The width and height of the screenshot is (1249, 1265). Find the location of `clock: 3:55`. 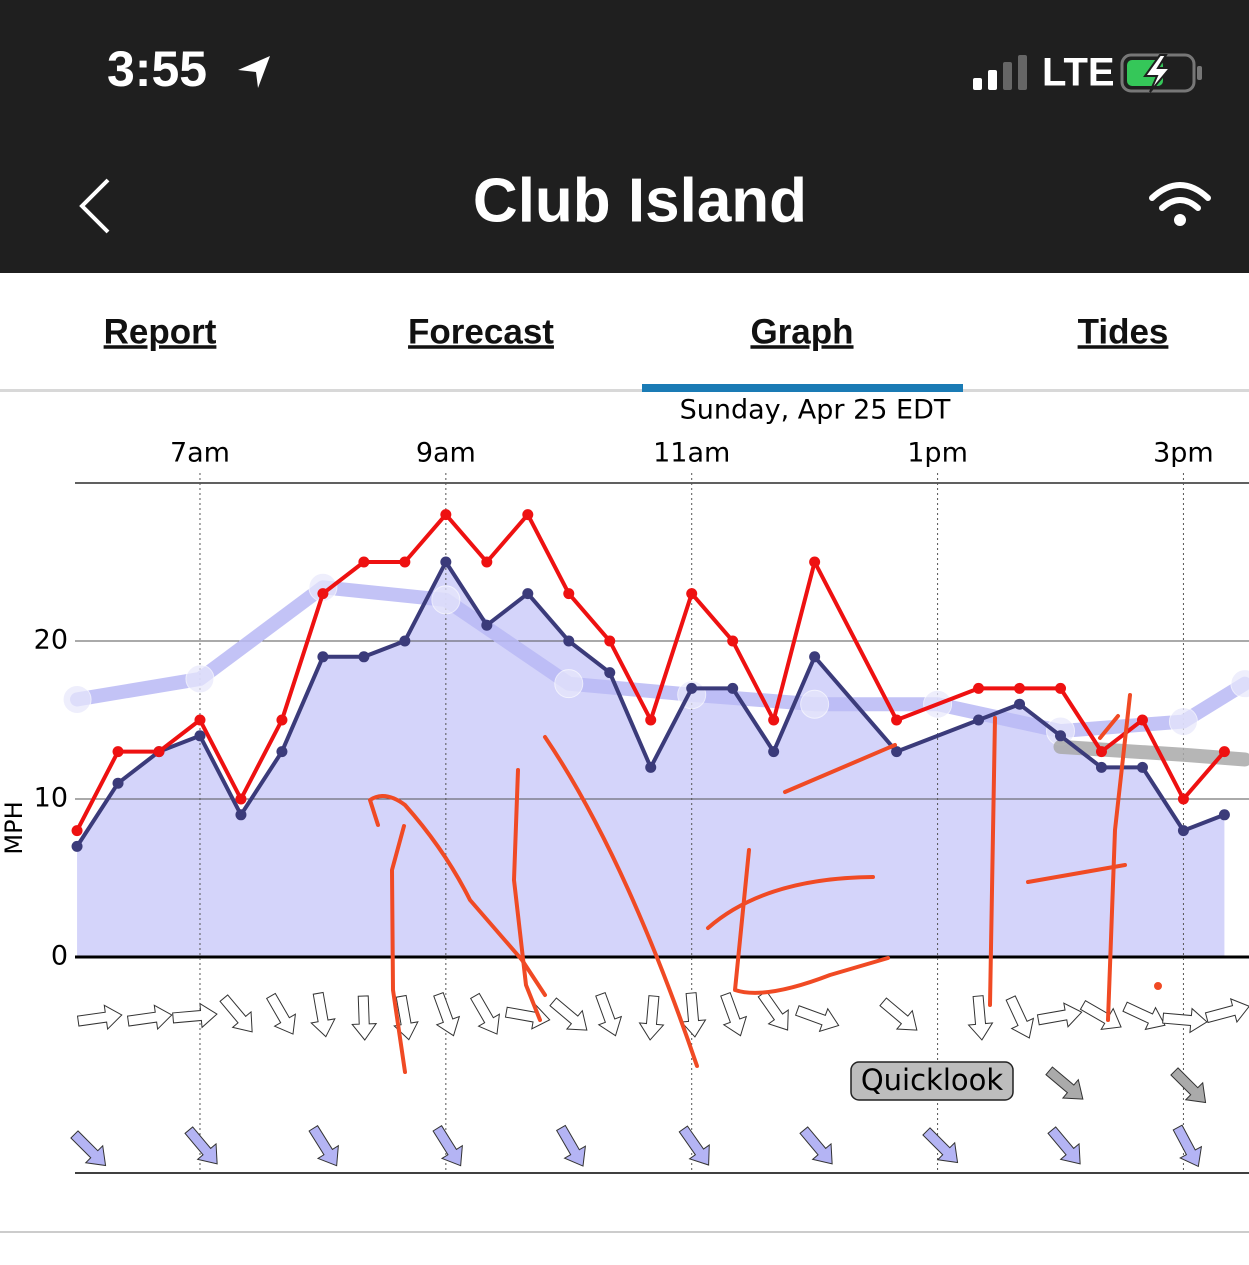

clock: 3:55 is located at coordinates (157, 69).